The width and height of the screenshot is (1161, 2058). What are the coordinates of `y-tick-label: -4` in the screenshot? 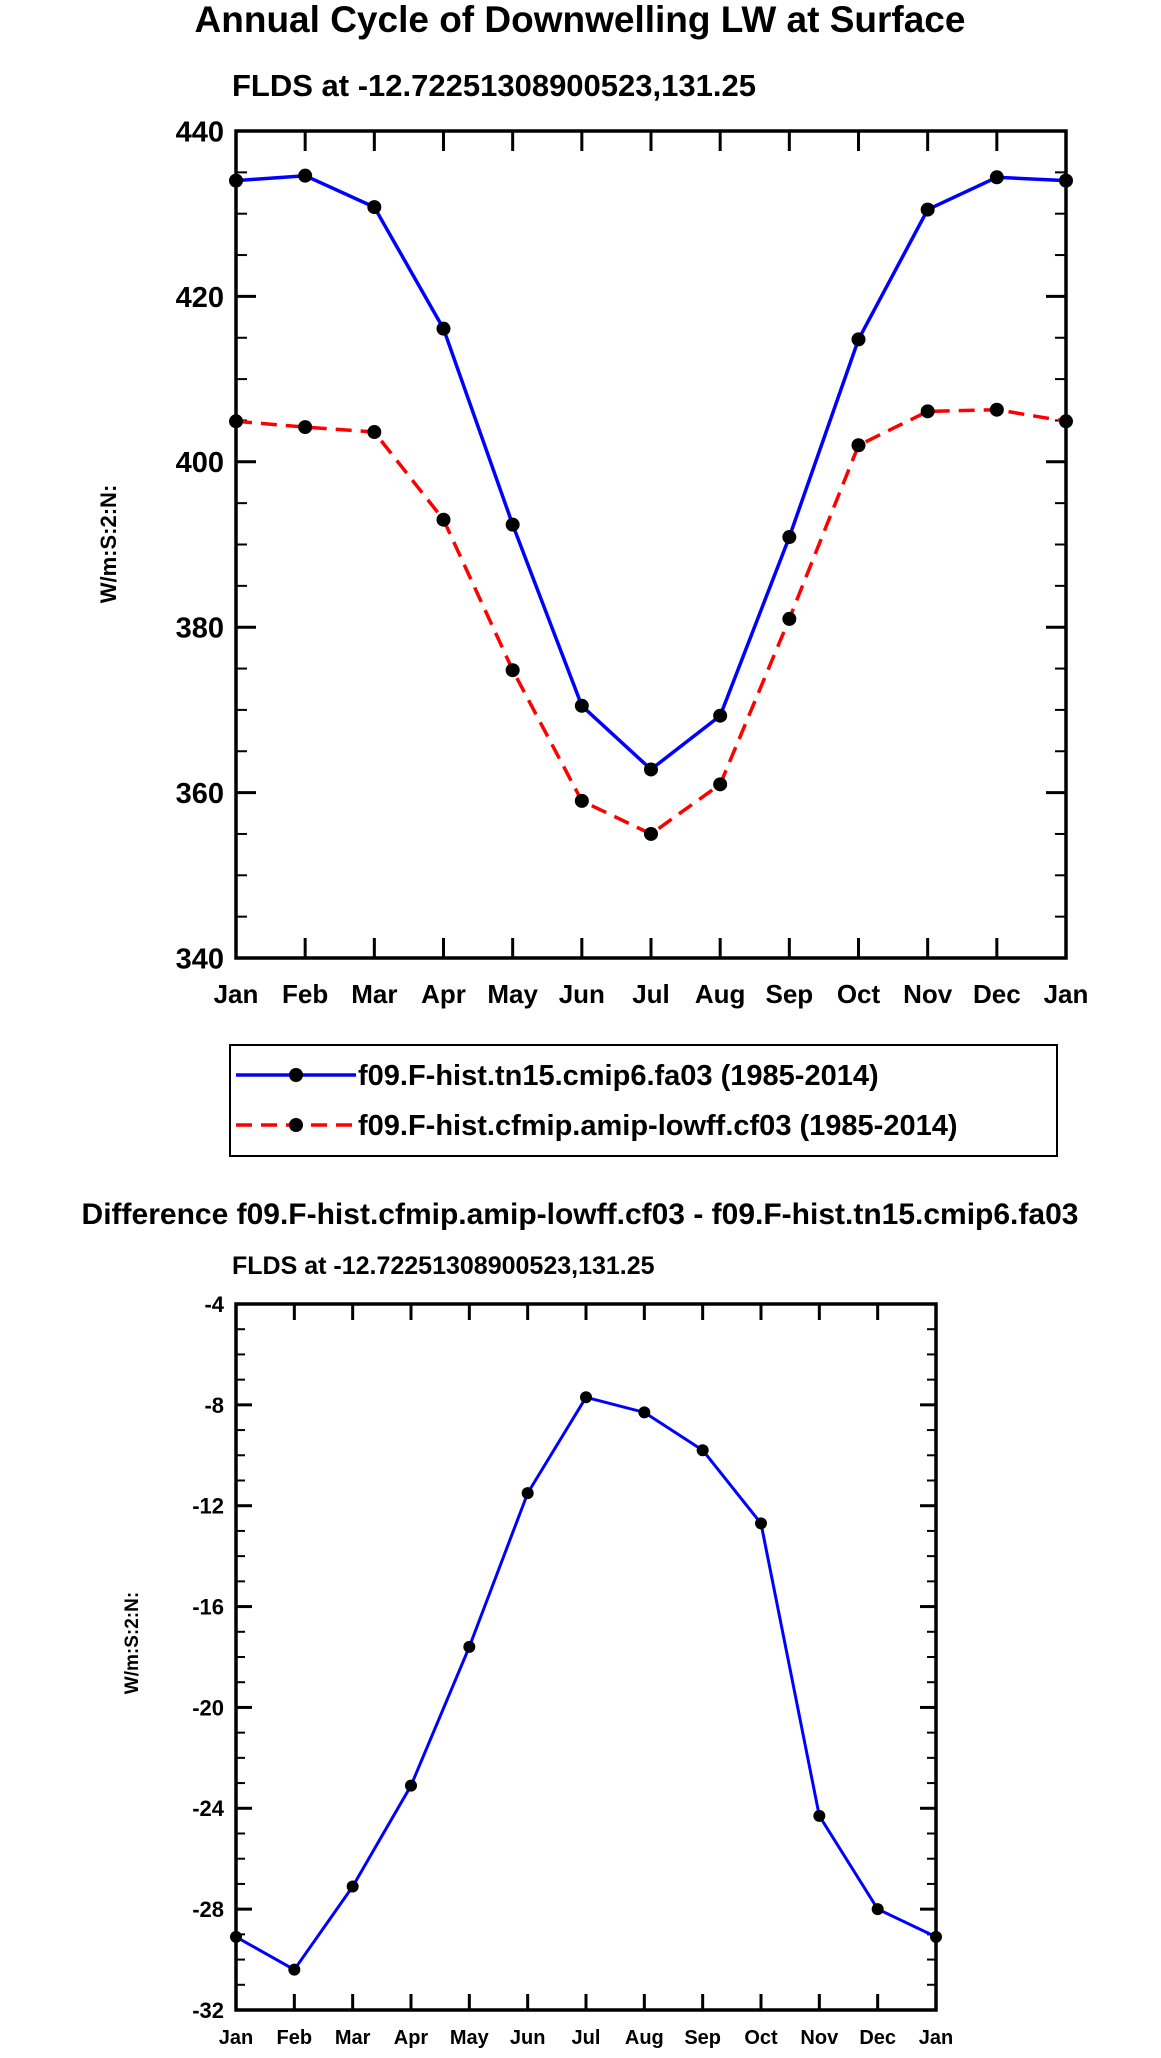 It's located at (214, 1304).